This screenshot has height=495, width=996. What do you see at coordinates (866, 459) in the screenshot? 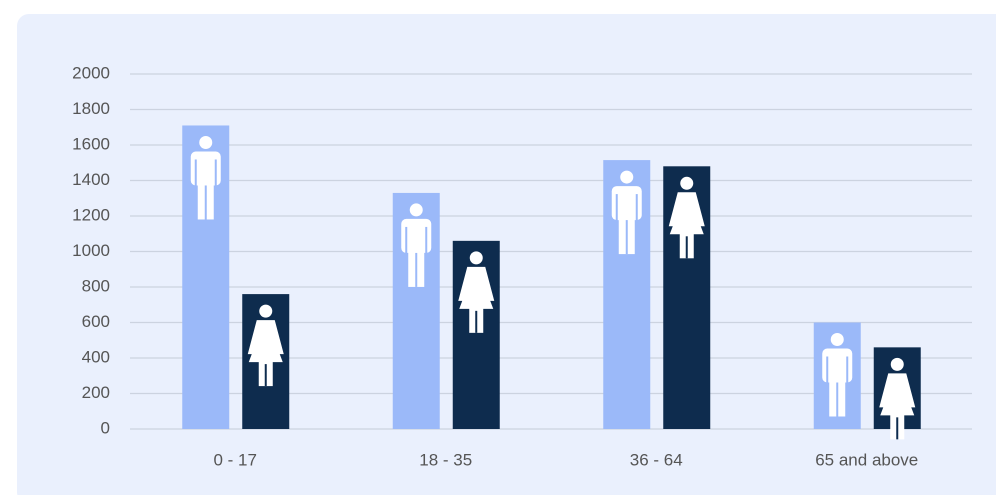
I see `x-tick-label: 65 and above` at bounding box center [866, 459].